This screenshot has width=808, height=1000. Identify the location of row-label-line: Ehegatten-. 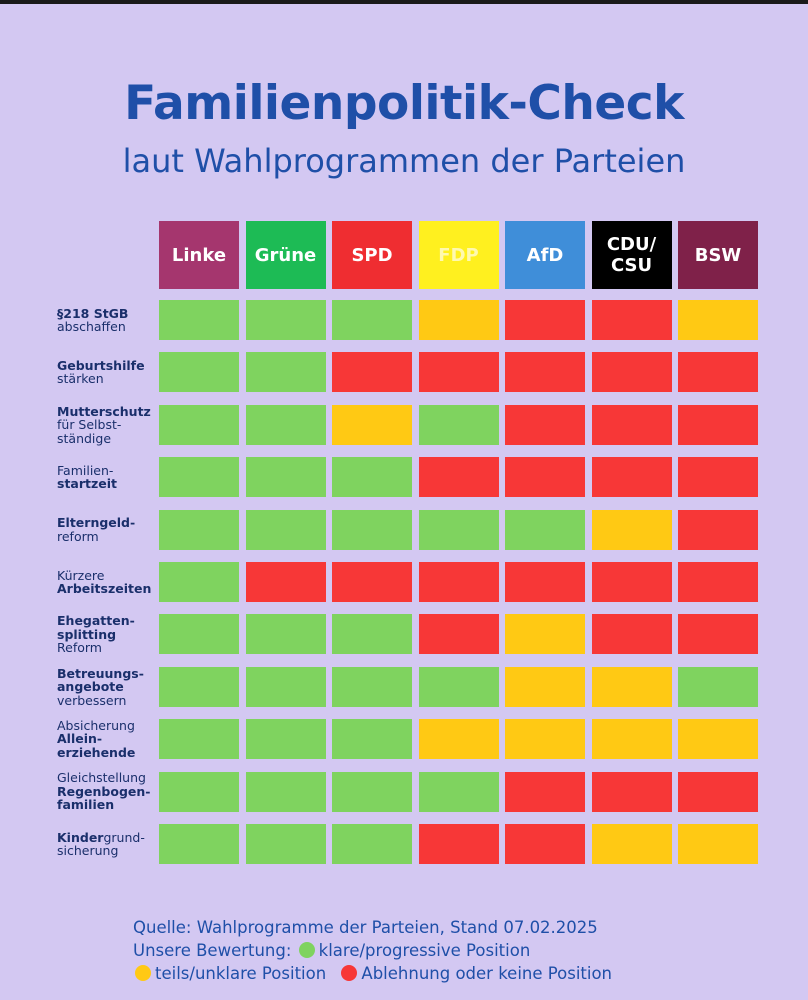
(107, 621).